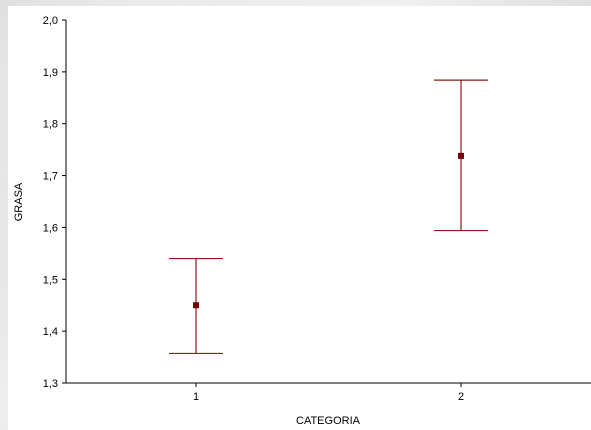  Describe the element at coordinates (50, 228) in the screenshot. I see `y-tick-label: 1,6` at that location.